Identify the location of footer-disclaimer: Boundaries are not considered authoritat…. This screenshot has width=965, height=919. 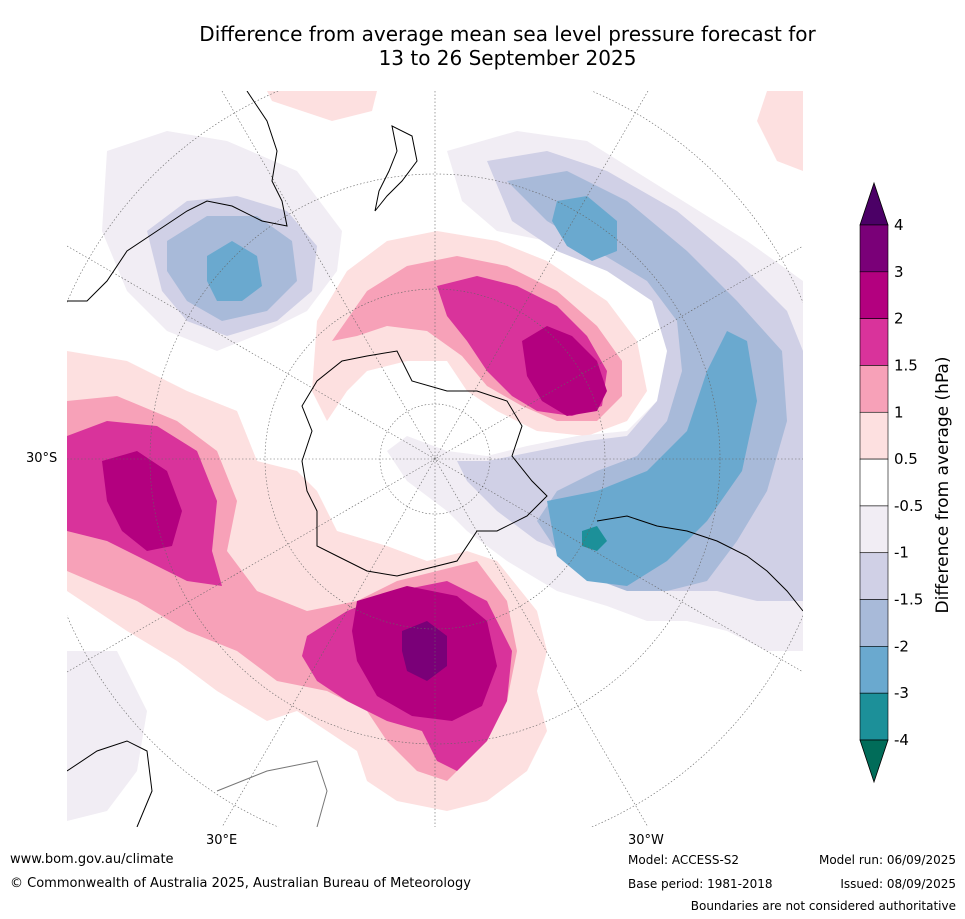
(823, 906).